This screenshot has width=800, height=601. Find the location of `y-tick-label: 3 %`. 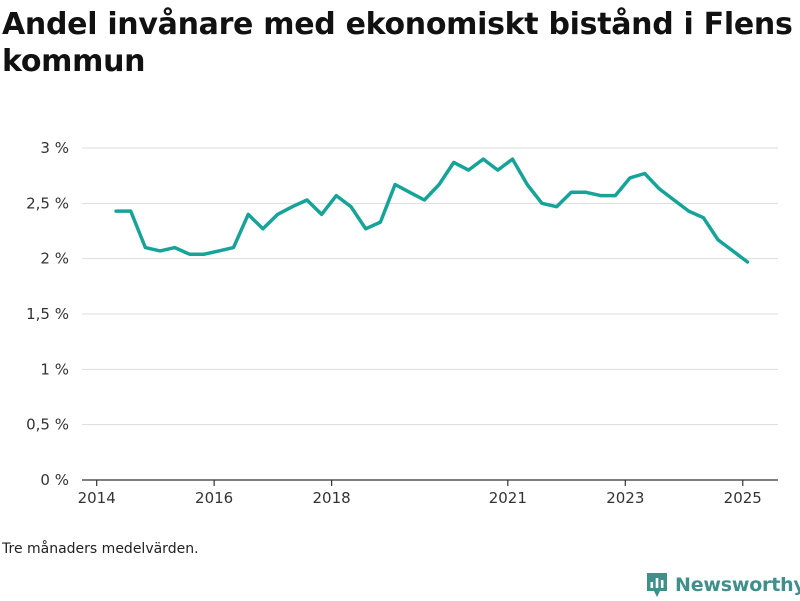

y-tick-label: 3 % is located at coordinates (54, 148).